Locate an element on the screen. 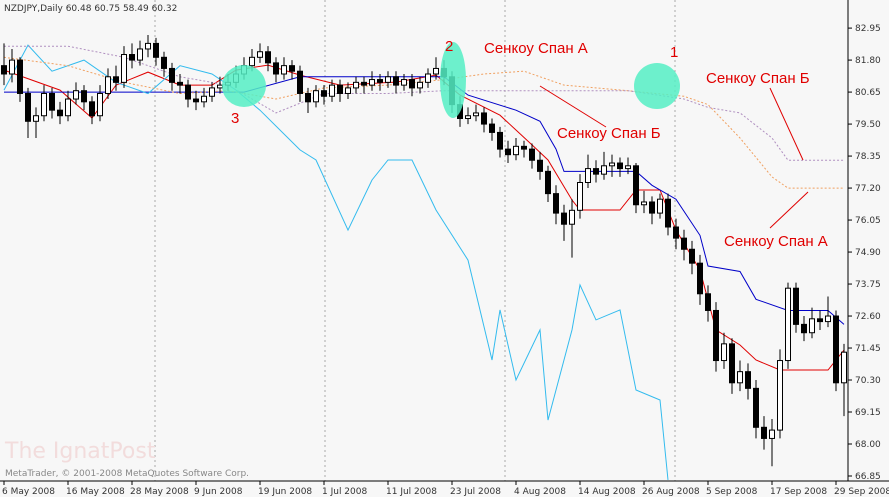 The height and width of the screenshot is (497, 889). x-tick-label: 26 Aug 2008 is located at coordinates (671, 492).